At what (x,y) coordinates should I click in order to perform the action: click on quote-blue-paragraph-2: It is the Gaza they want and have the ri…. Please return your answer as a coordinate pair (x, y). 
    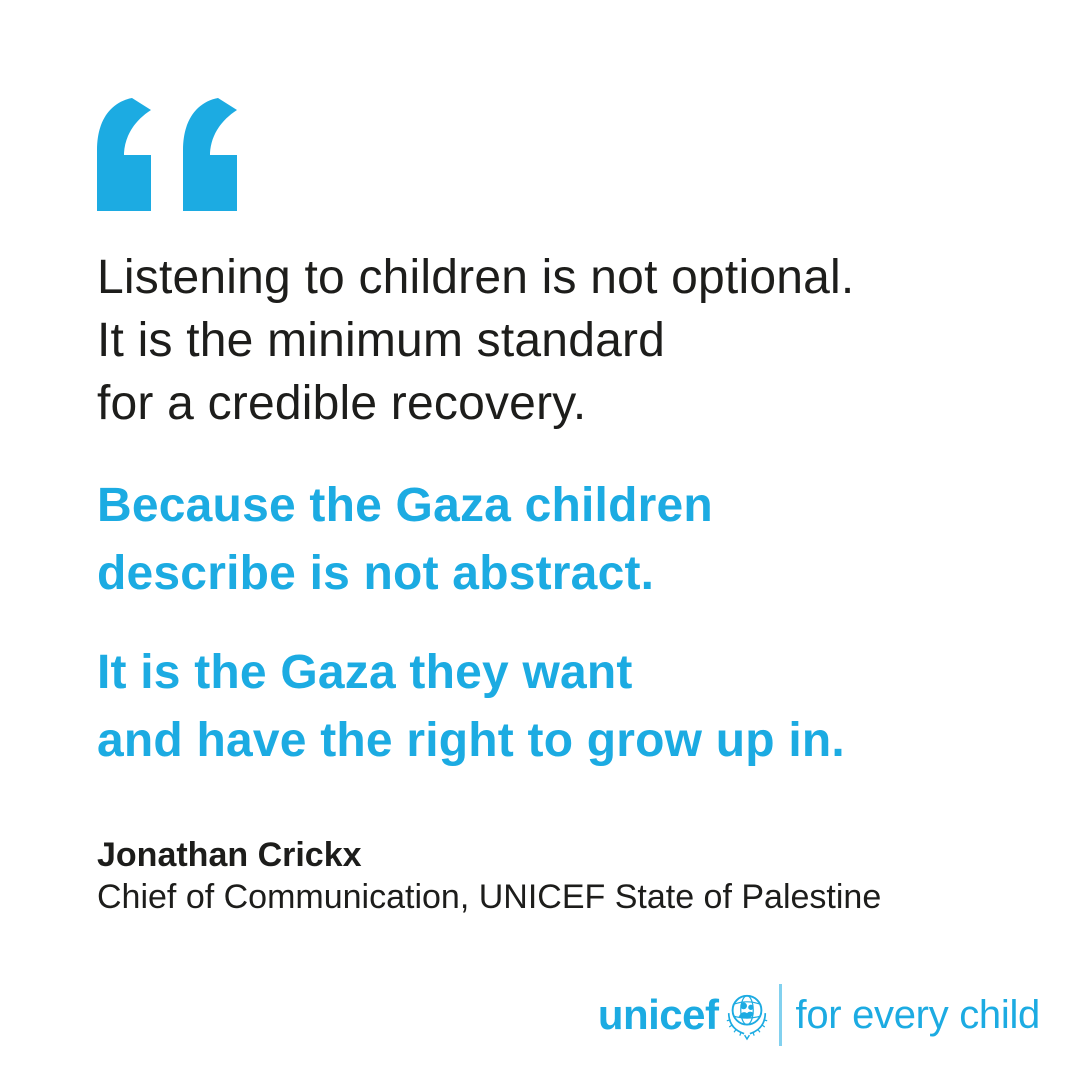
    Looking at the image, I should click on (471, 707).